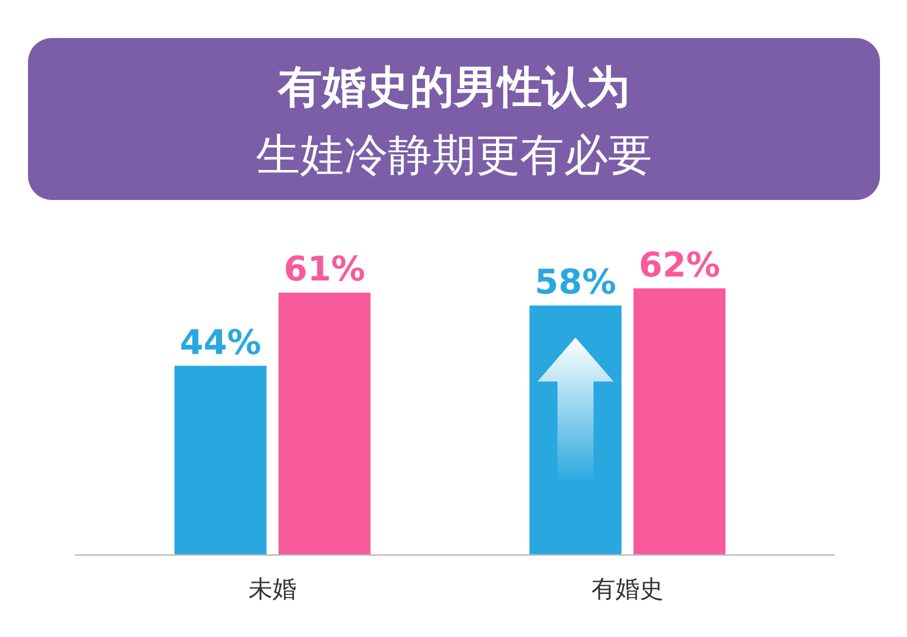 Image resolution: width=907 pixels, height=637 pixels. Describe the element at coordinates (679, 265) in the screenshot. I see `data-label: 62%` at that location.